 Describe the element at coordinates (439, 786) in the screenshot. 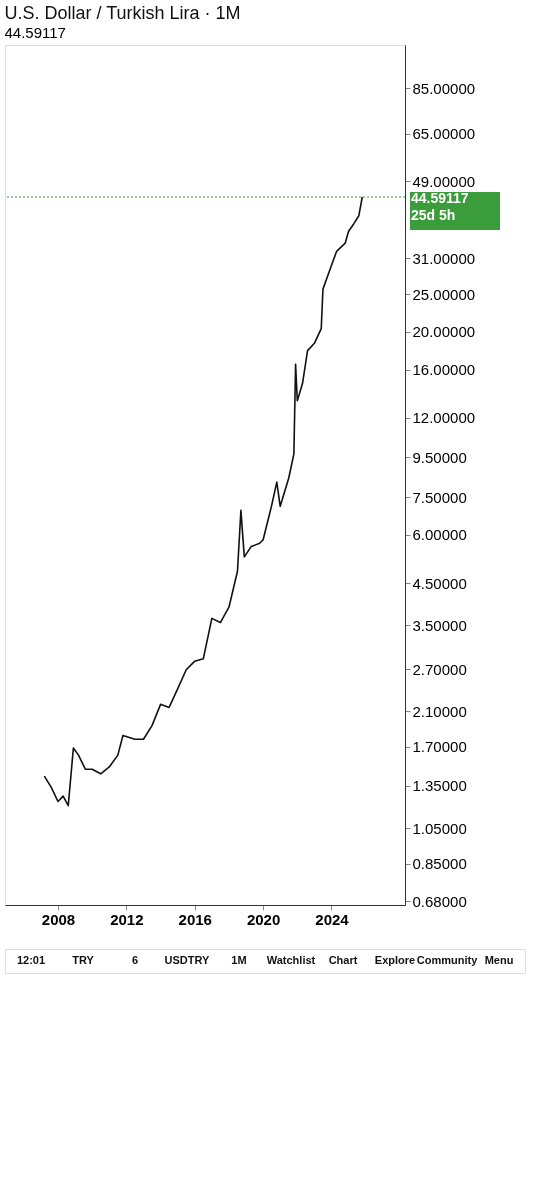

I see `y-tick-label: 1.35000` at that location.